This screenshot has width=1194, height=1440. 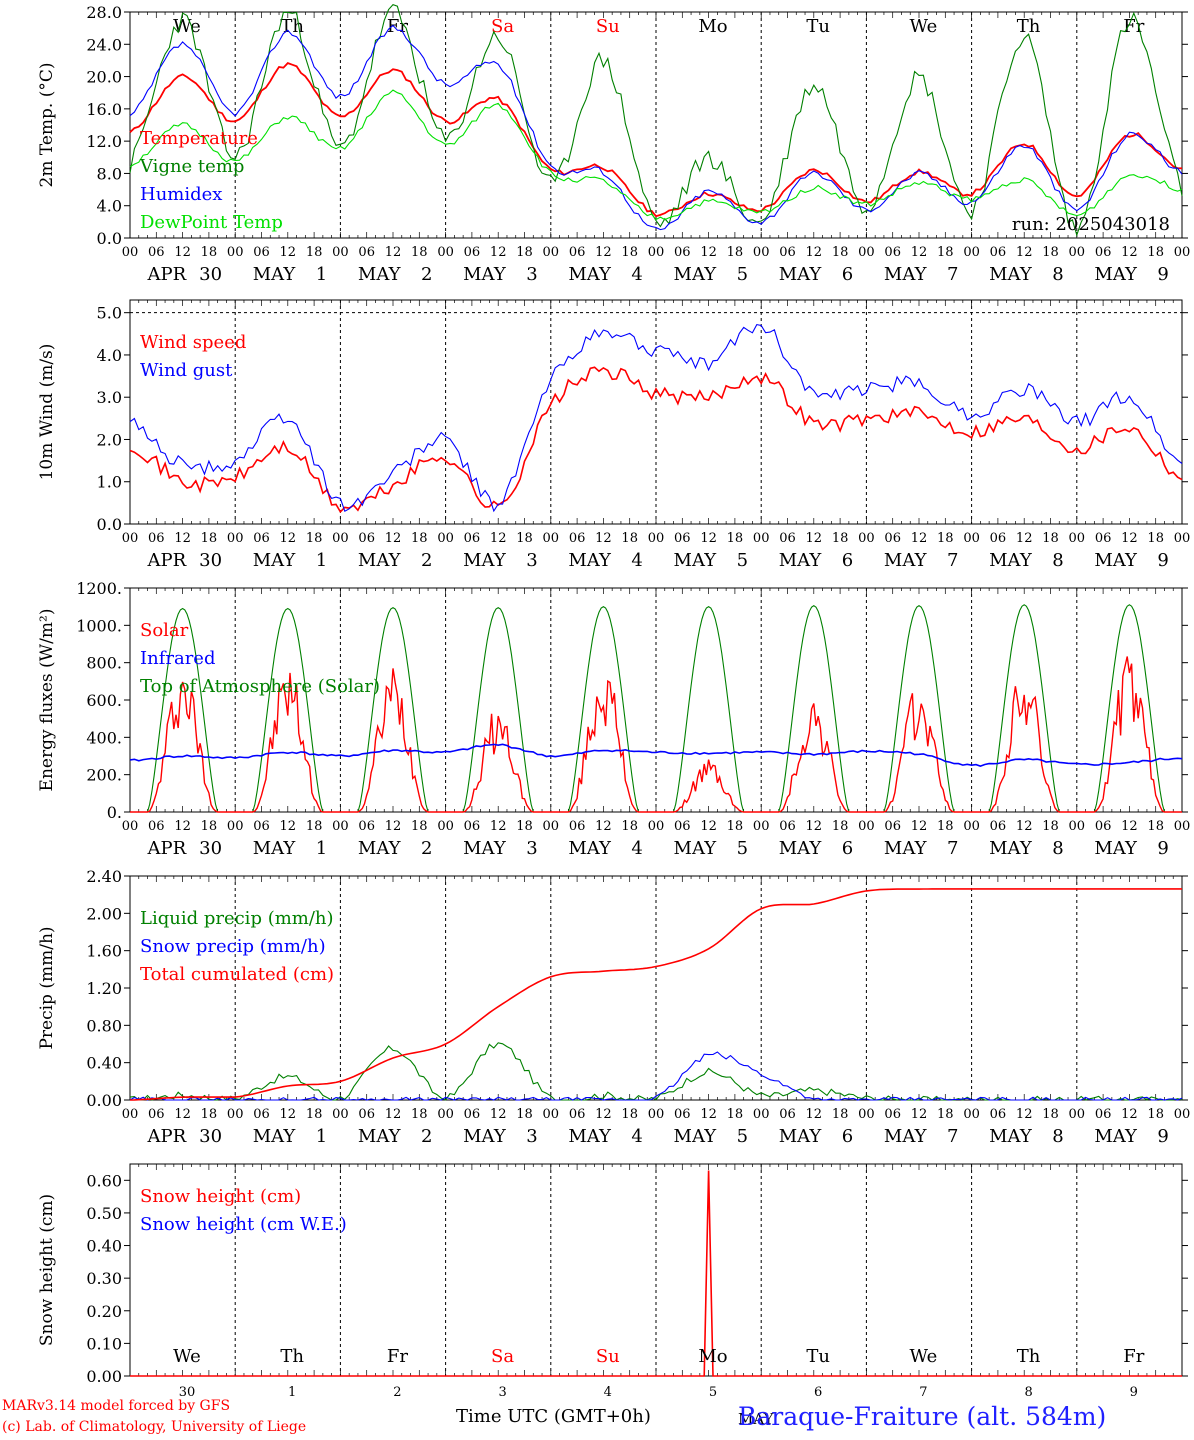 What do you see at coordinates (109, 482) in the screenshot?
I see `y-tick-label: 1.0` at bounding box center [109, 482].